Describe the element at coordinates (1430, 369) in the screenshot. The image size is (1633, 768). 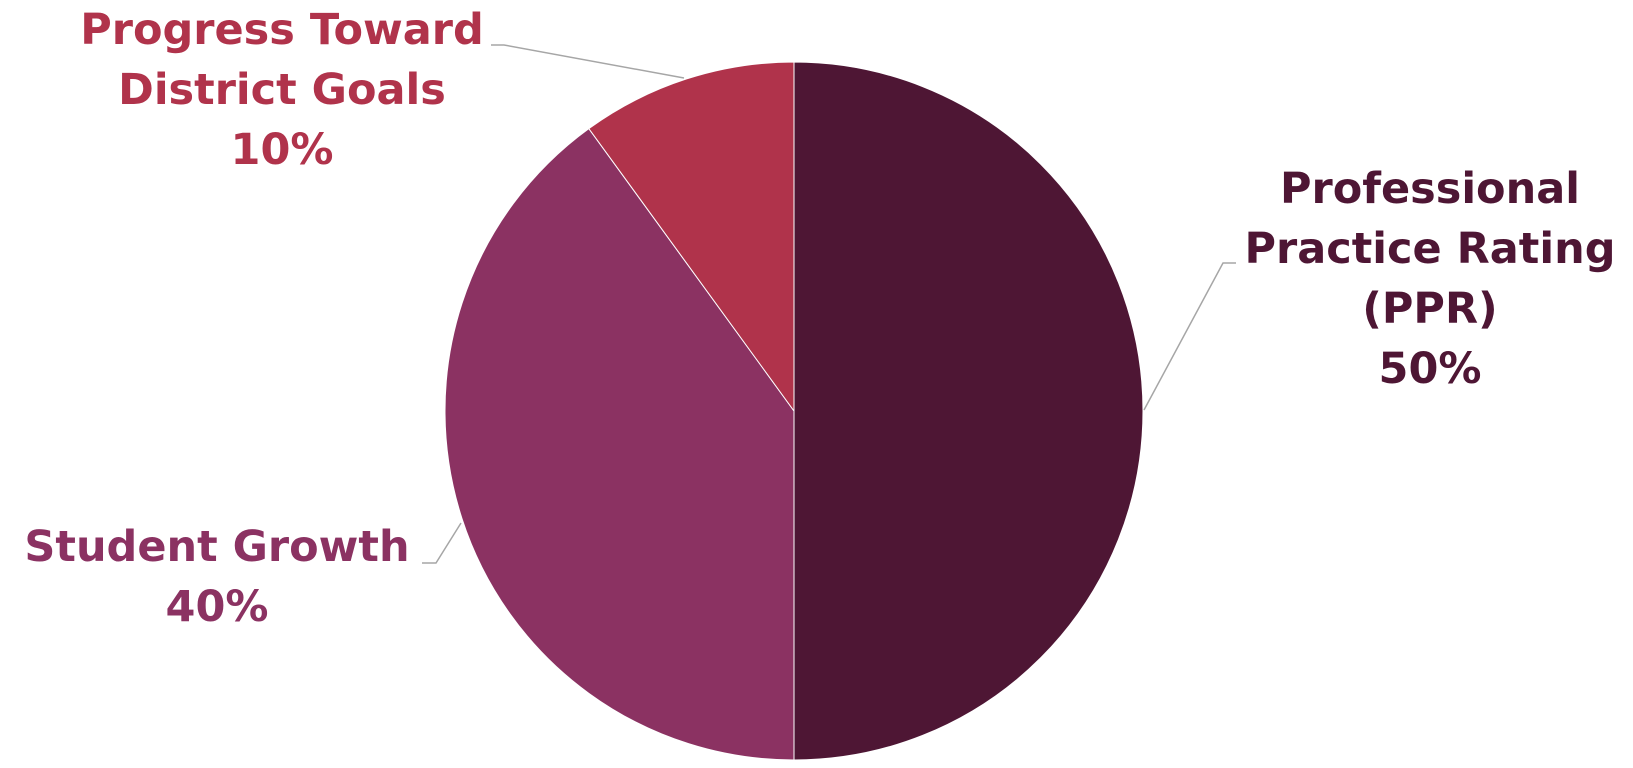
I see `slice-value-label: 50%` at that location.